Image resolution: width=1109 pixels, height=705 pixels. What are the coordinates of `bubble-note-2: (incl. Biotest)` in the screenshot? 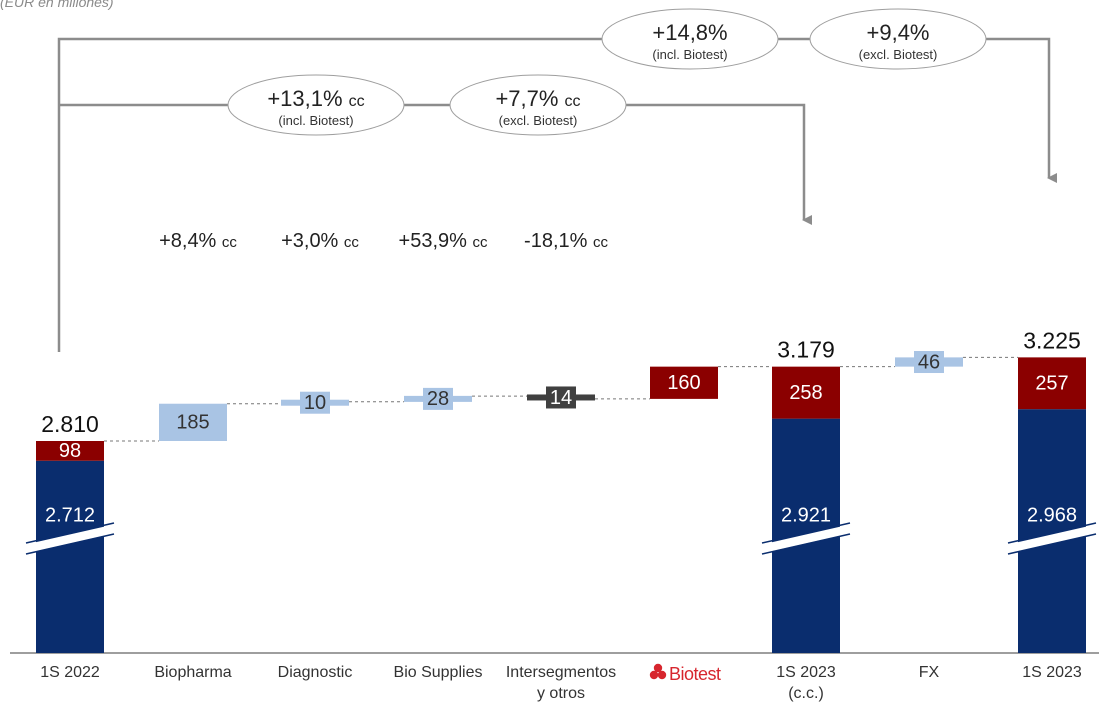 It's located at (315, 120).